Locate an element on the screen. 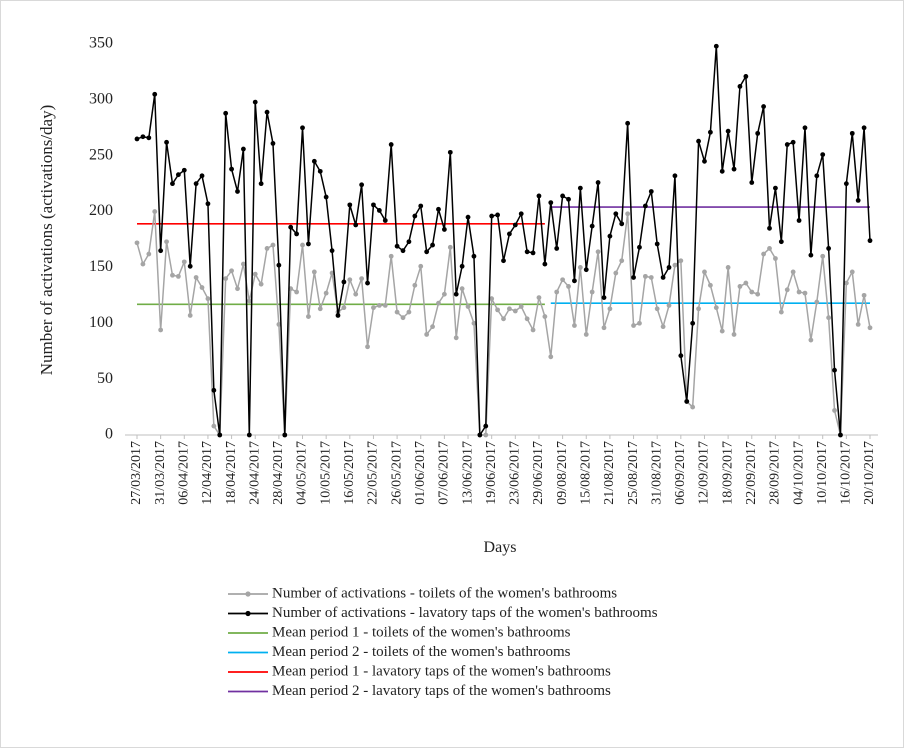  x-tick-label: 06/04/2017 is located at coordinates (184, 473).